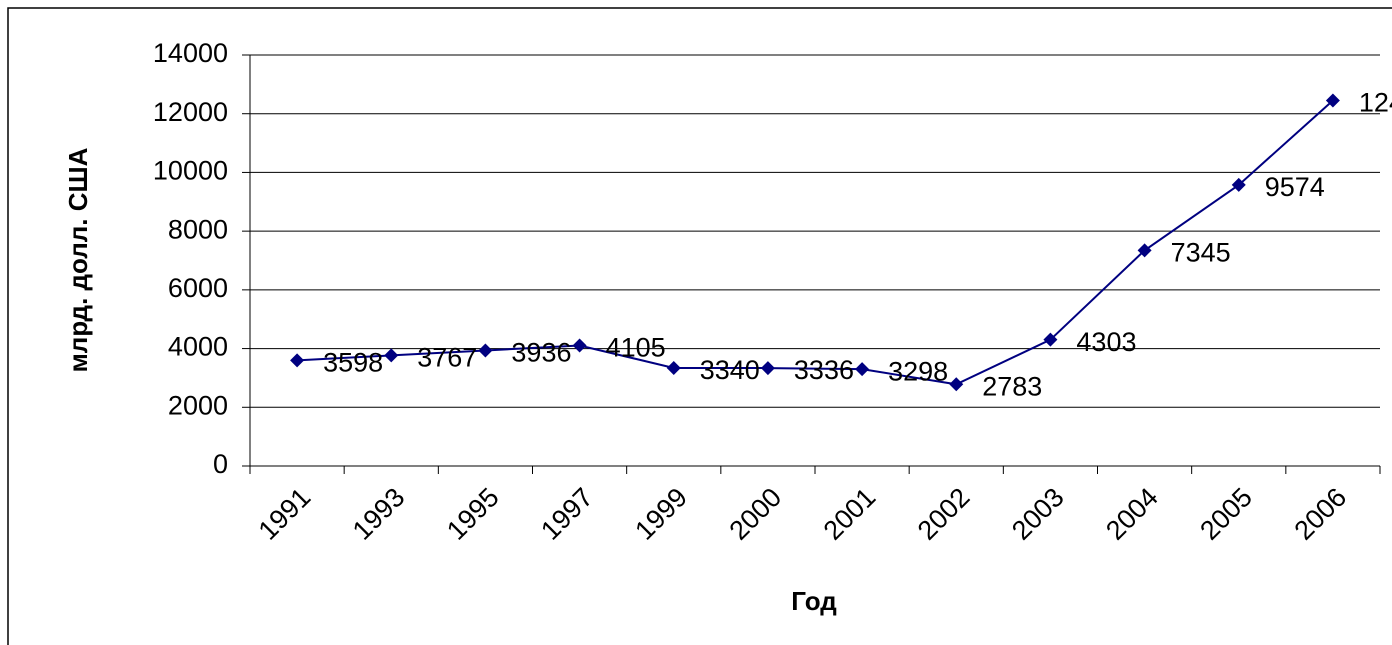 The image size is (1392, 645). Describe the element at coordinates (447, 358) in the screenshot. I see `data-label: 3767` at that location.